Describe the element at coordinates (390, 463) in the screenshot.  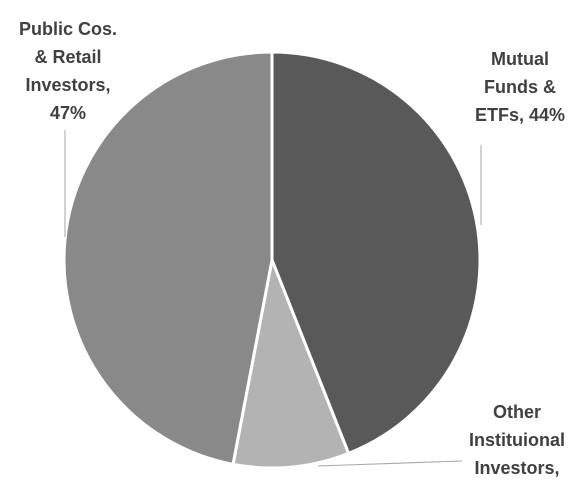
I see `leader-line` at that location.